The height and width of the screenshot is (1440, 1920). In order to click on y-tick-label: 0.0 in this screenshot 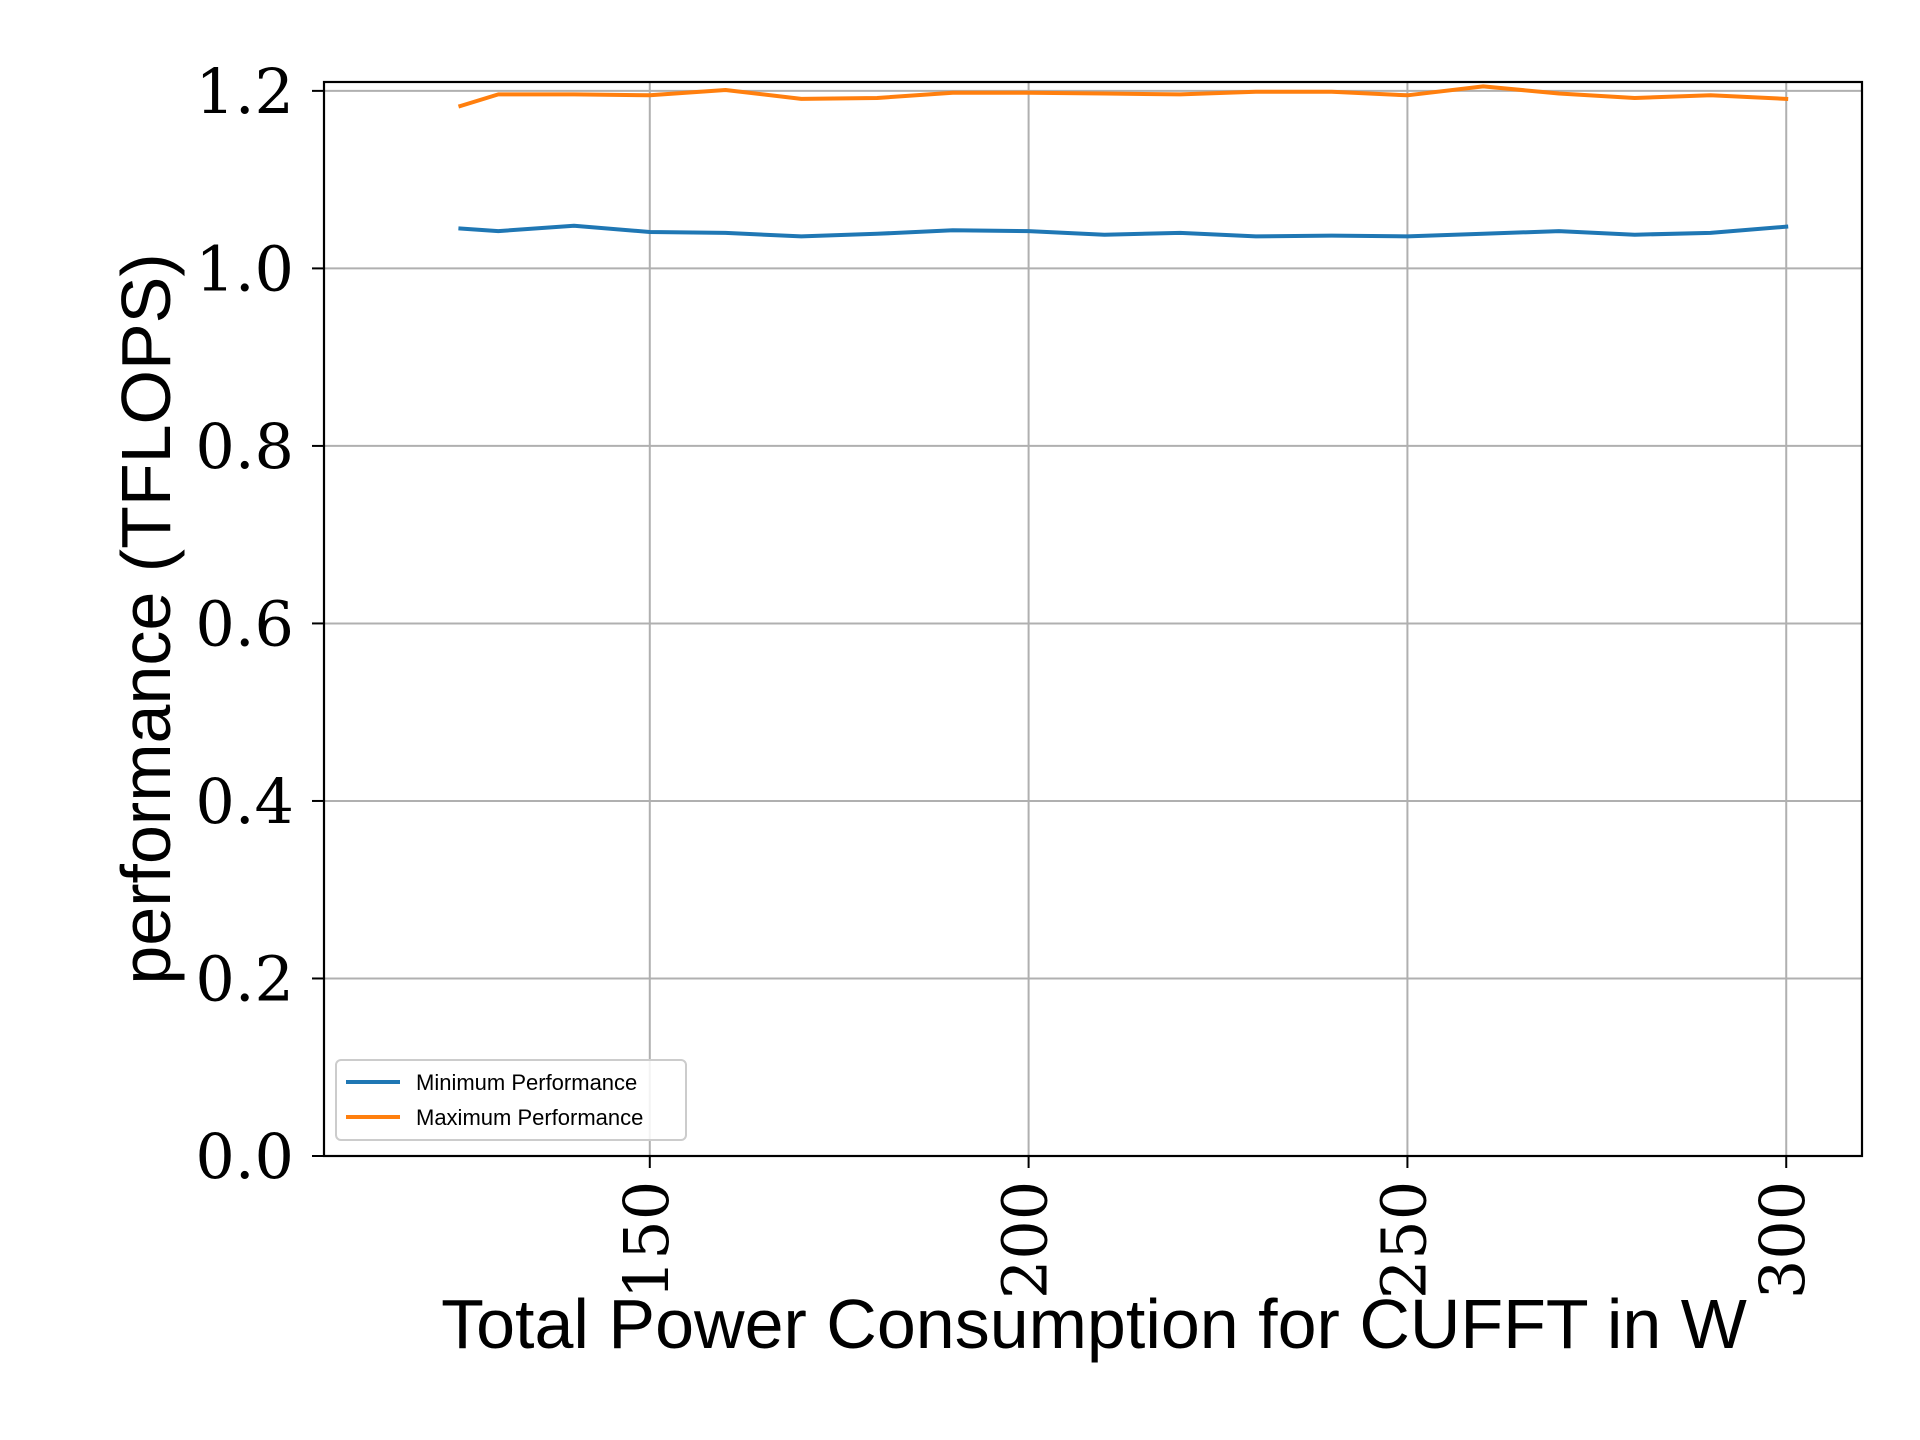, I will do `click(244, 1156)`.